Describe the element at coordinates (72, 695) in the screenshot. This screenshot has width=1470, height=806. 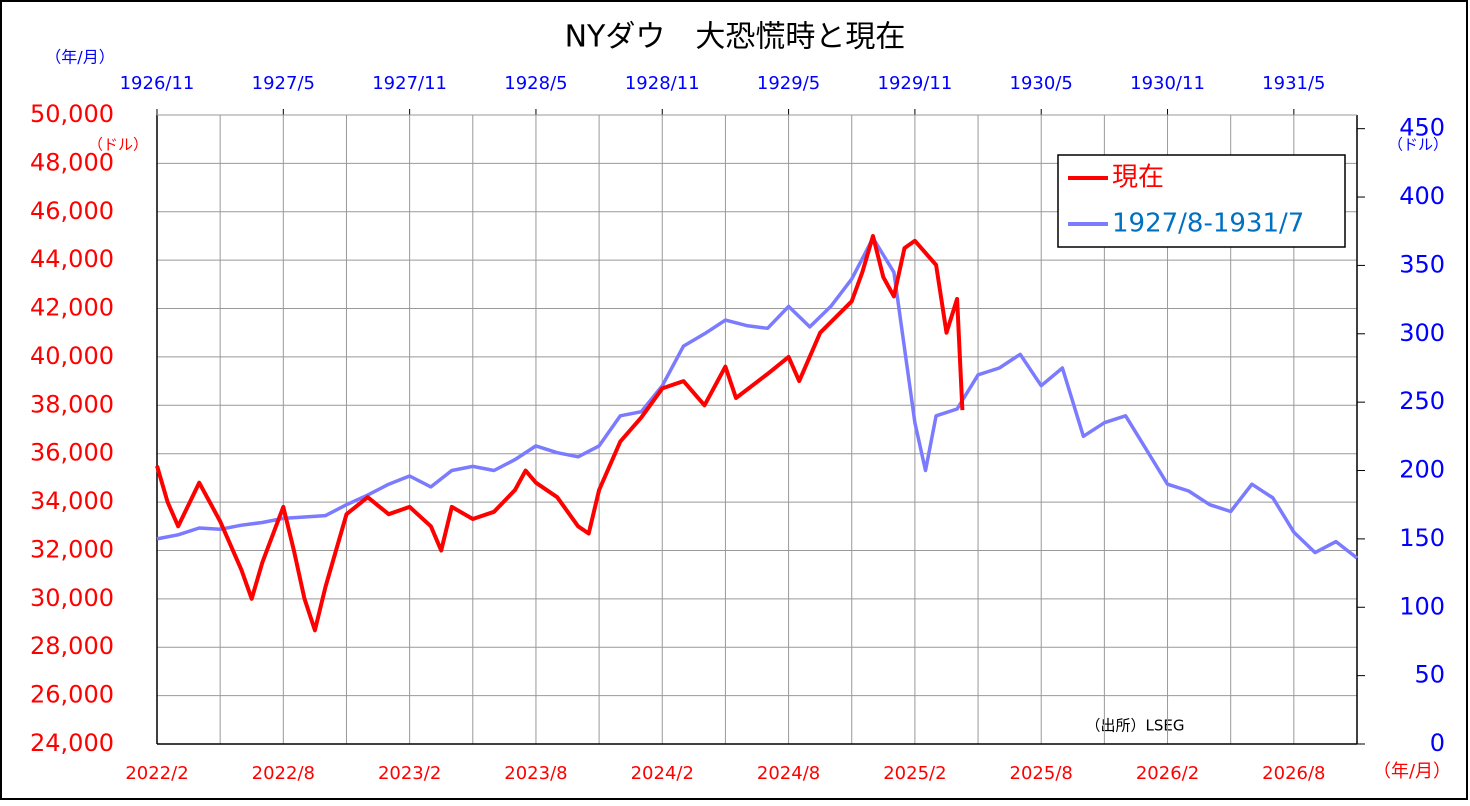
I see `y-tick-label: 26,000` at that location.